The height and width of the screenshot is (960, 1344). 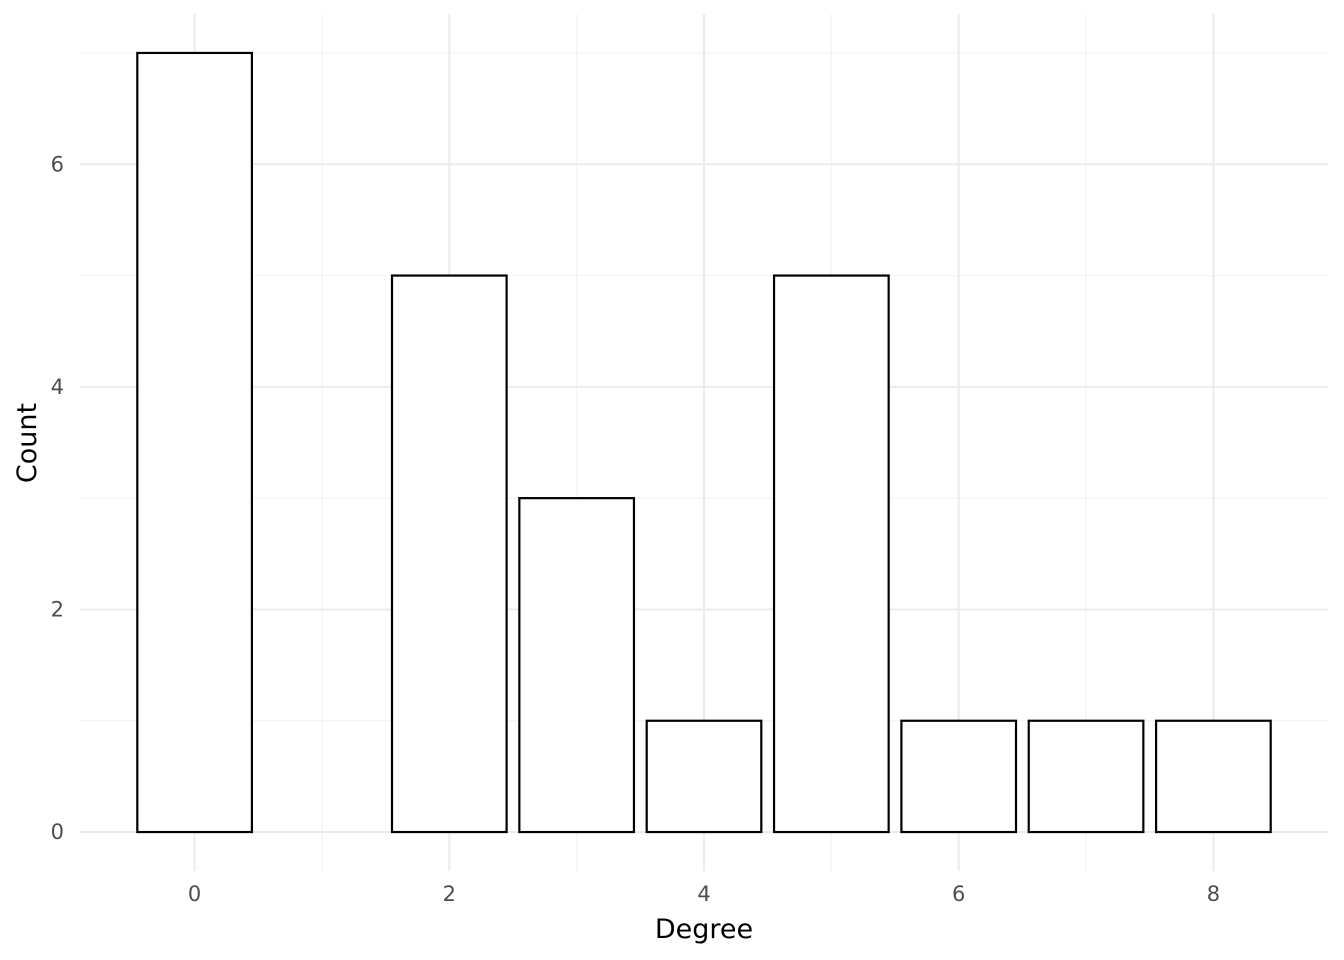 What do you see at coordinates (958, 894) in the screenshot?
I see `x-tick-label: 6` at bounding box center [958, 894].